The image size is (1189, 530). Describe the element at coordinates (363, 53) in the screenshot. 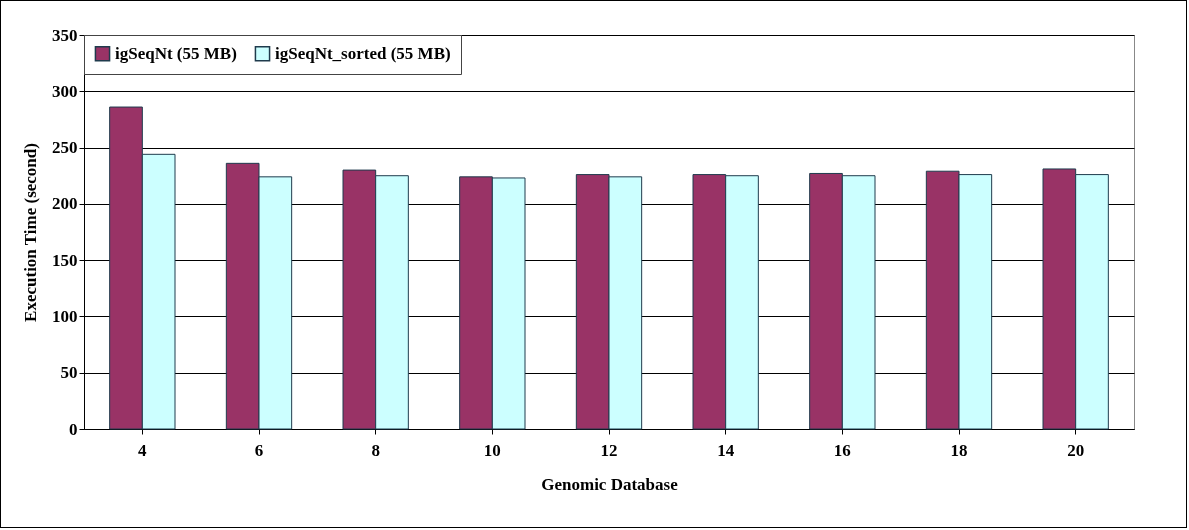

I see `legend-label: igSeqNt_sorted (55 MB)` at that location.